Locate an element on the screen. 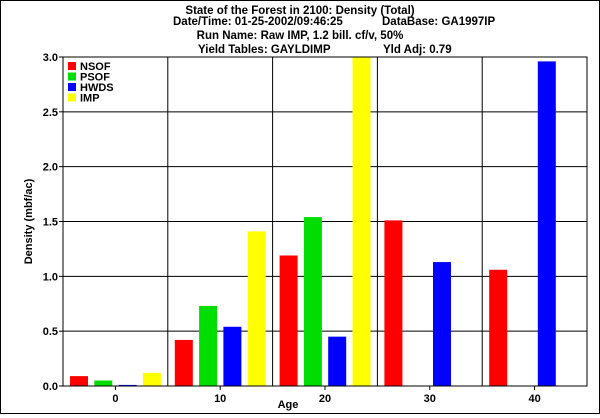  y-tick-label: 1.0 is located at coordinates (50, 277).